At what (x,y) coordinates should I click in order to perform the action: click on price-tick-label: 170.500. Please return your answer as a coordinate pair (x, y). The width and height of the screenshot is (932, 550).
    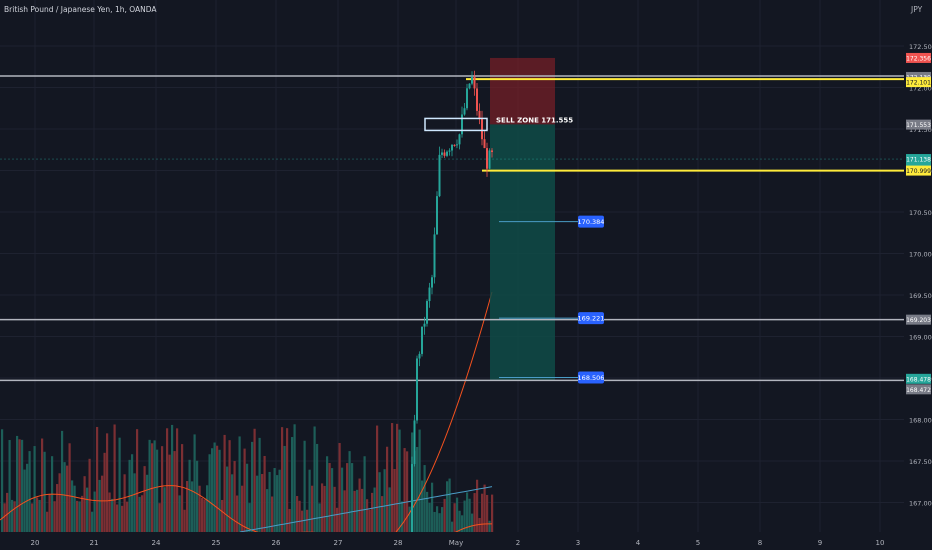
    Looking at the image, I should click on (920, 213).